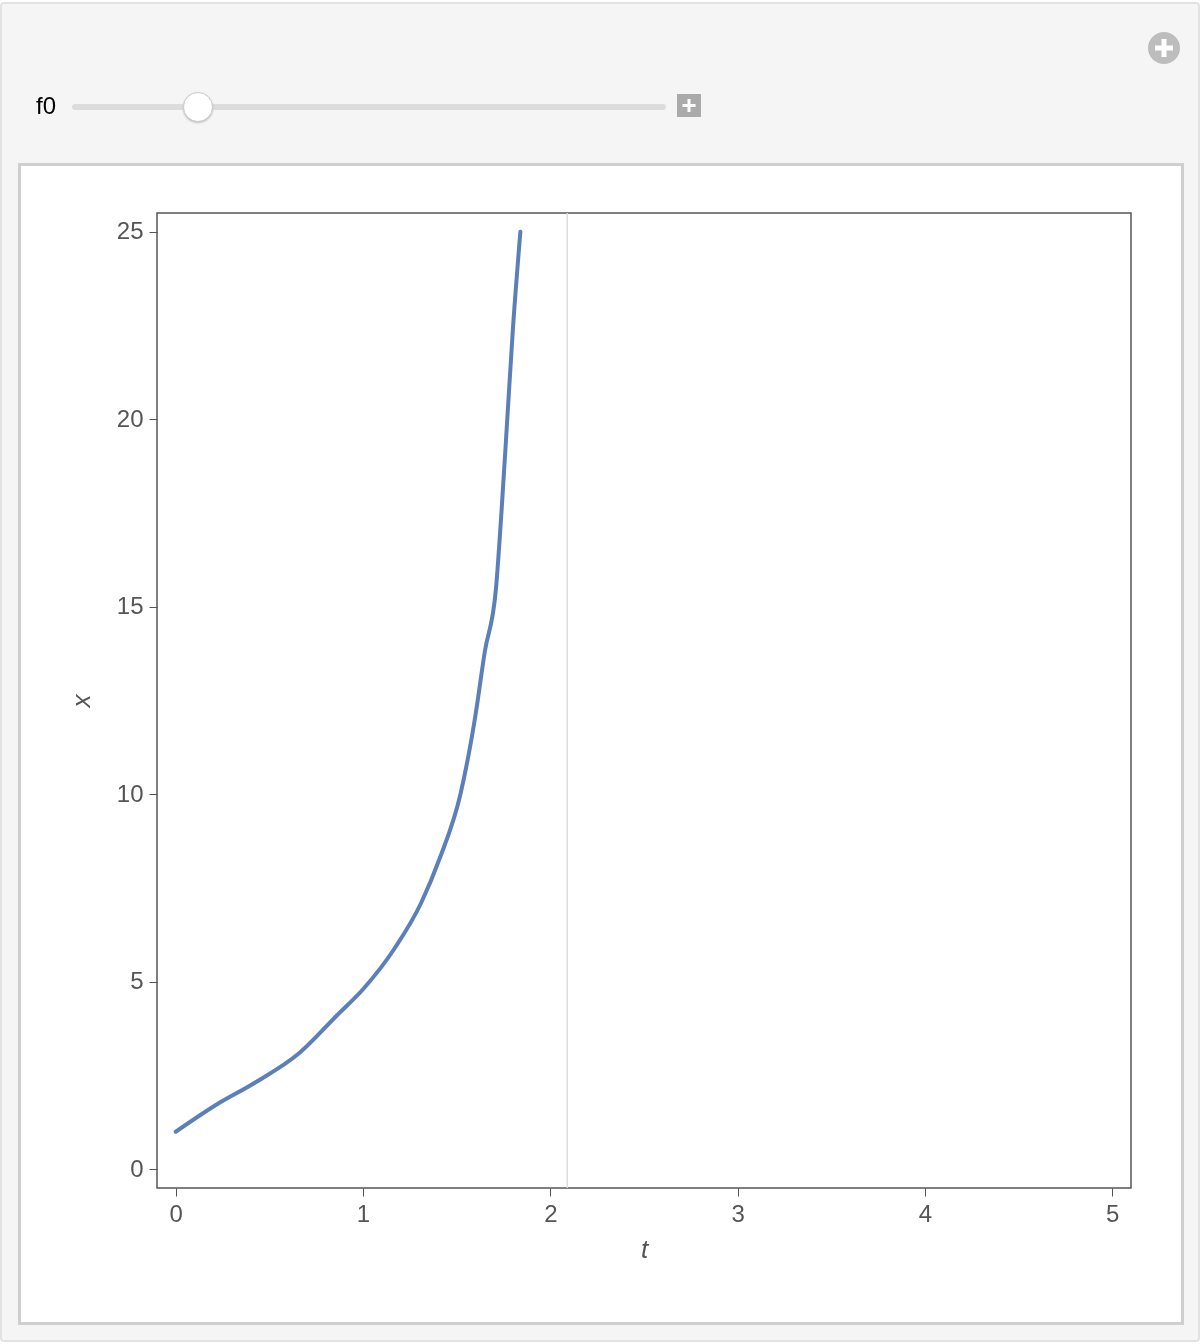 This screenshot has height=1344, width=1200. Describe the element at coordinates (46, 106) in the screenshot. I see `text: f0` at that location.